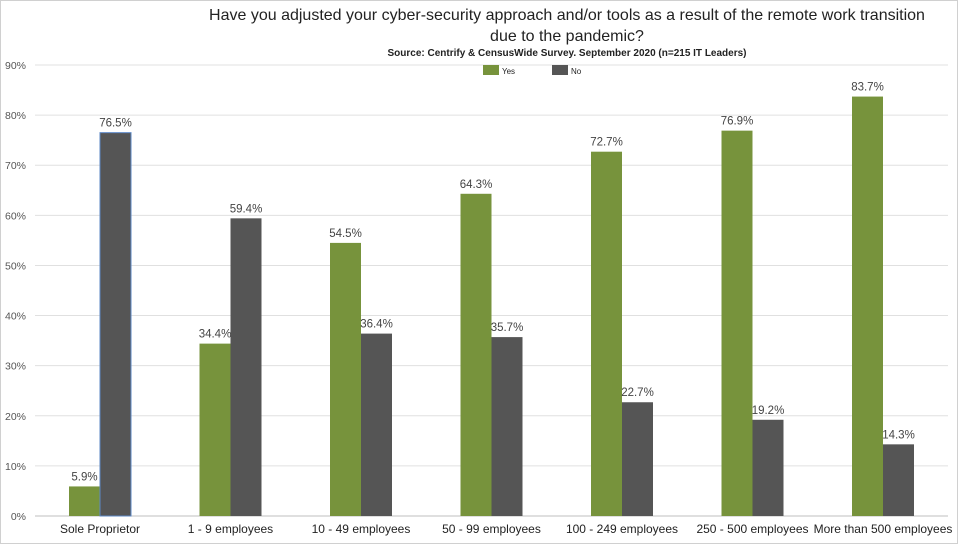 This screenshot has height=544, width=958. I want to click on data-label: 35.7%, so click(507, 328).